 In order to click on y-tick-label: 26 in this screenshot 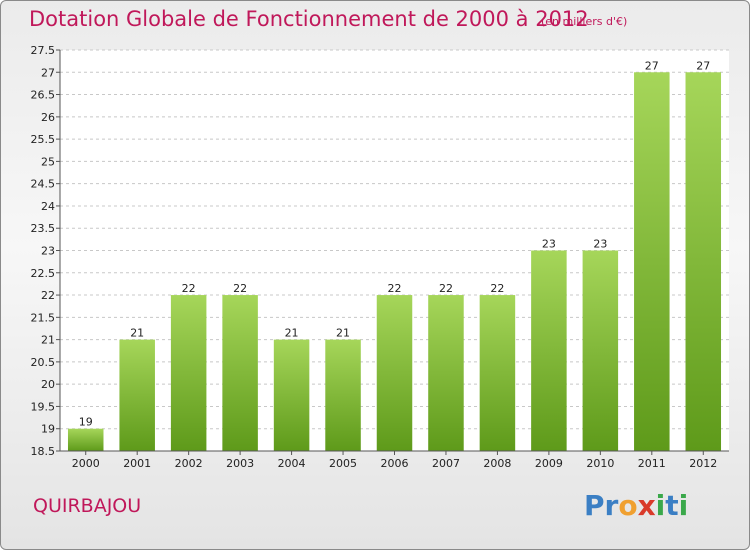, I will do `click(48, 117)`.